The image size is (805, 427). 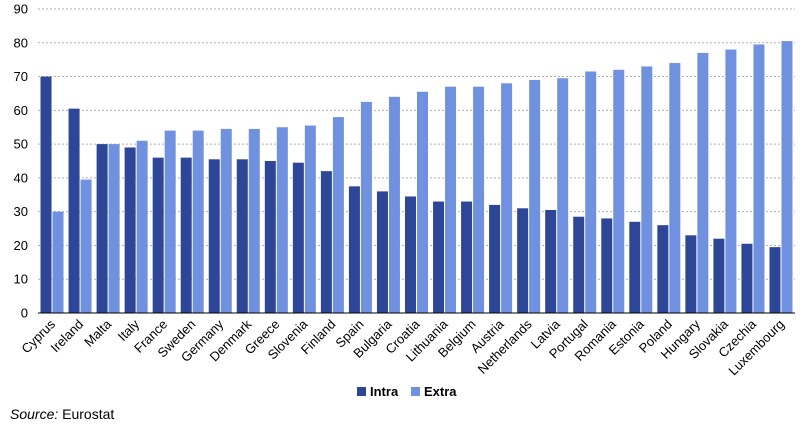 What do you see at coordinates (495, 258) in the screenshot?
I see `bar-intra-austria` at bounding box center [495, 258].